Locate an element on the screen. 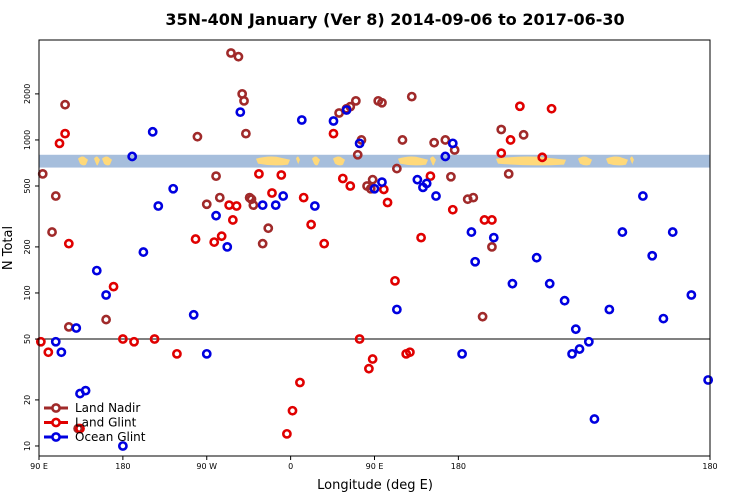  y-tick-label: 200 is located at coordinates (27, 246).